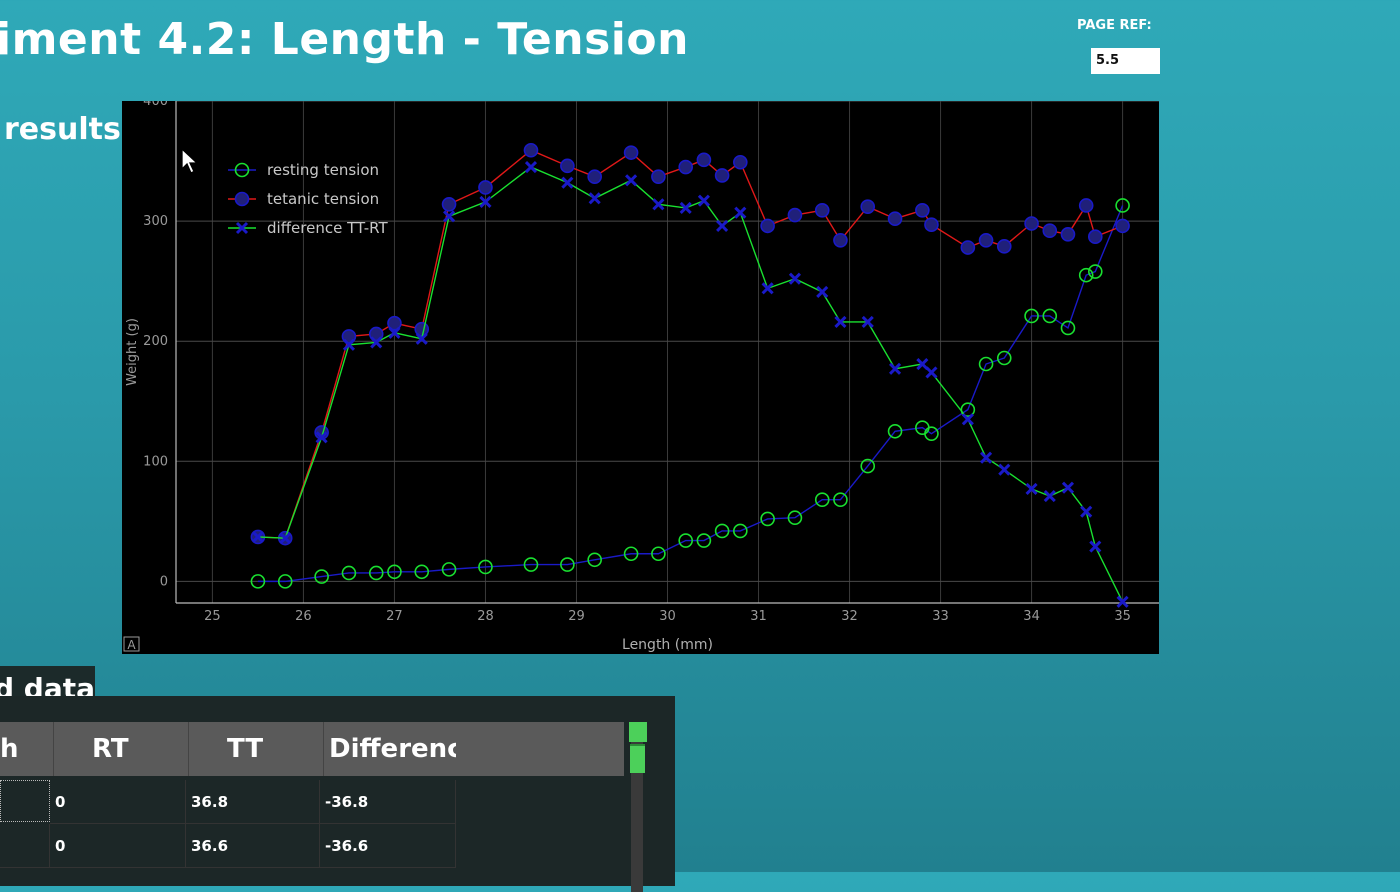 The width and height of the screenshot is (1400, 892). What do you see at coordinates (394, 616) in the screenshot?
I see `x-tick-label: 27` at bounding box center [394, 616].